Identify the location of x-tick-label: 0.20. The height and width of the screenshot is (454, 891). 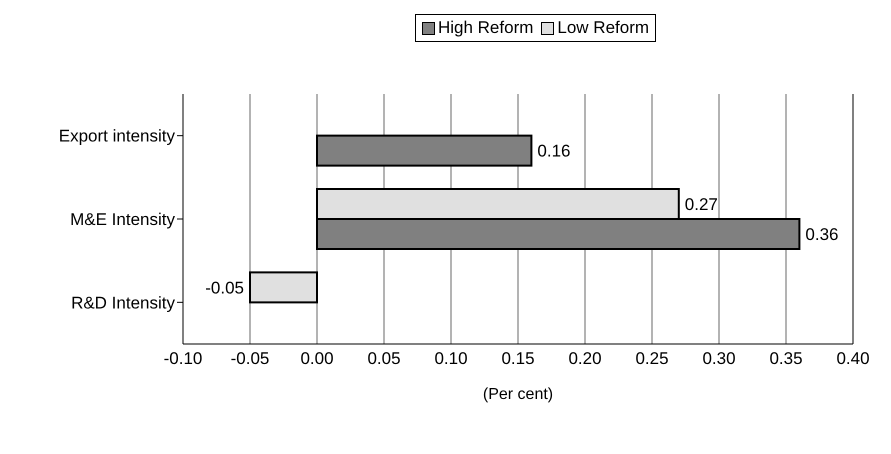
(585, 358).